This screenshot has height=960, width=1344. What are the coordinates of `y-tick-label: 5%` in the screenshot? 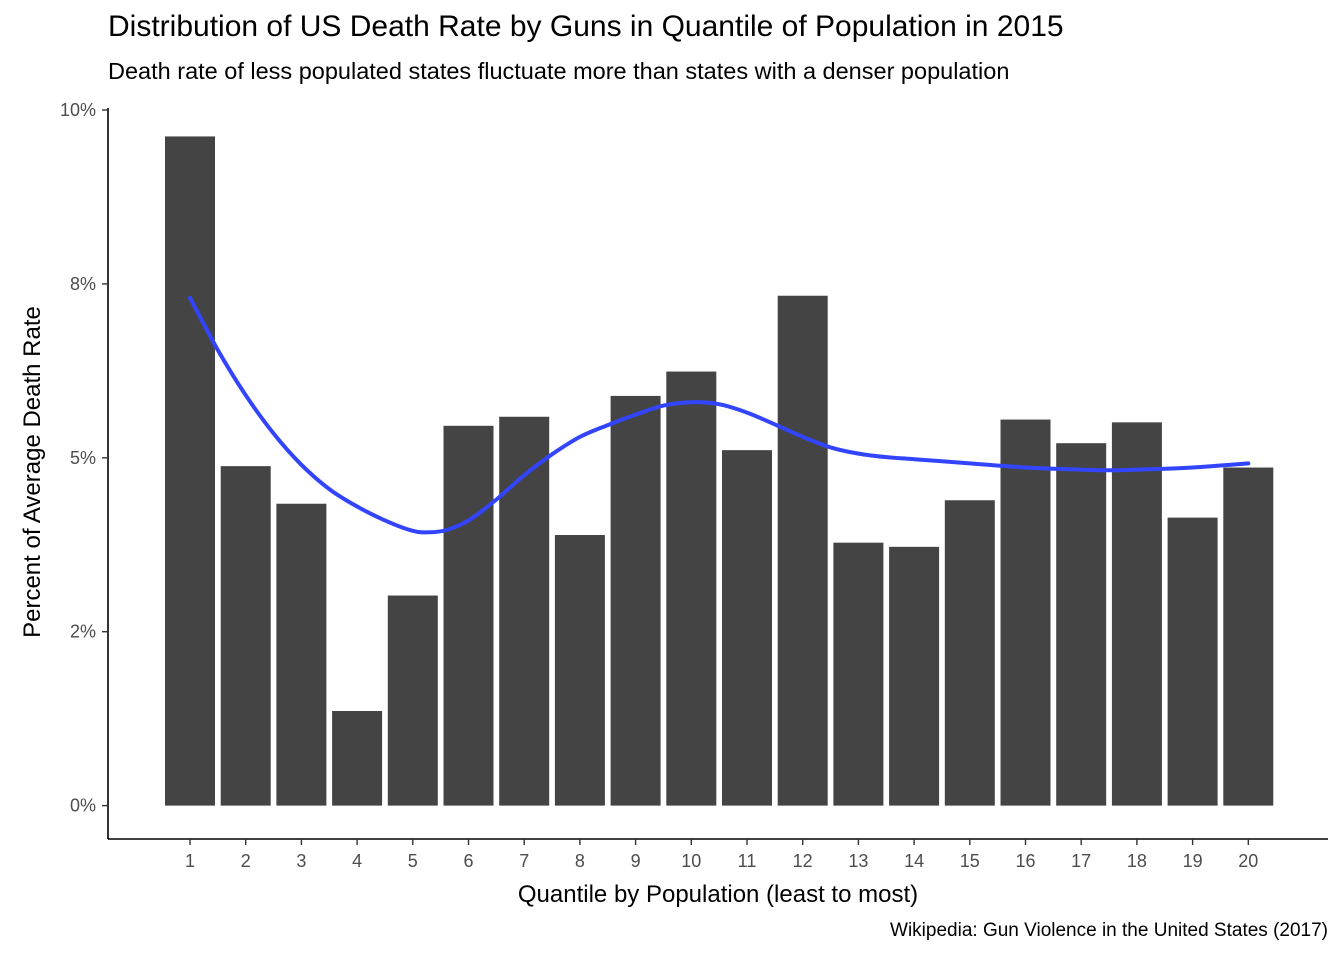 It's located at (83, 458).